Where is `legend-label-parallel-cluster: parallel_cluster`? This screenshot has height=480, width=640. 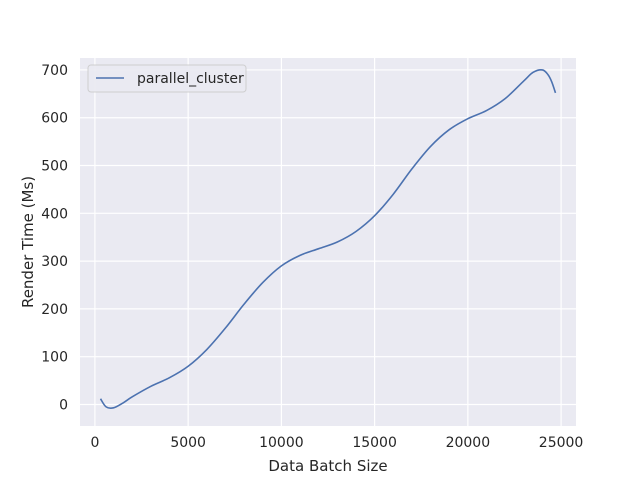 legend-label-parallel-cluster: parallel_cluster is located at coordinates (190, 79).